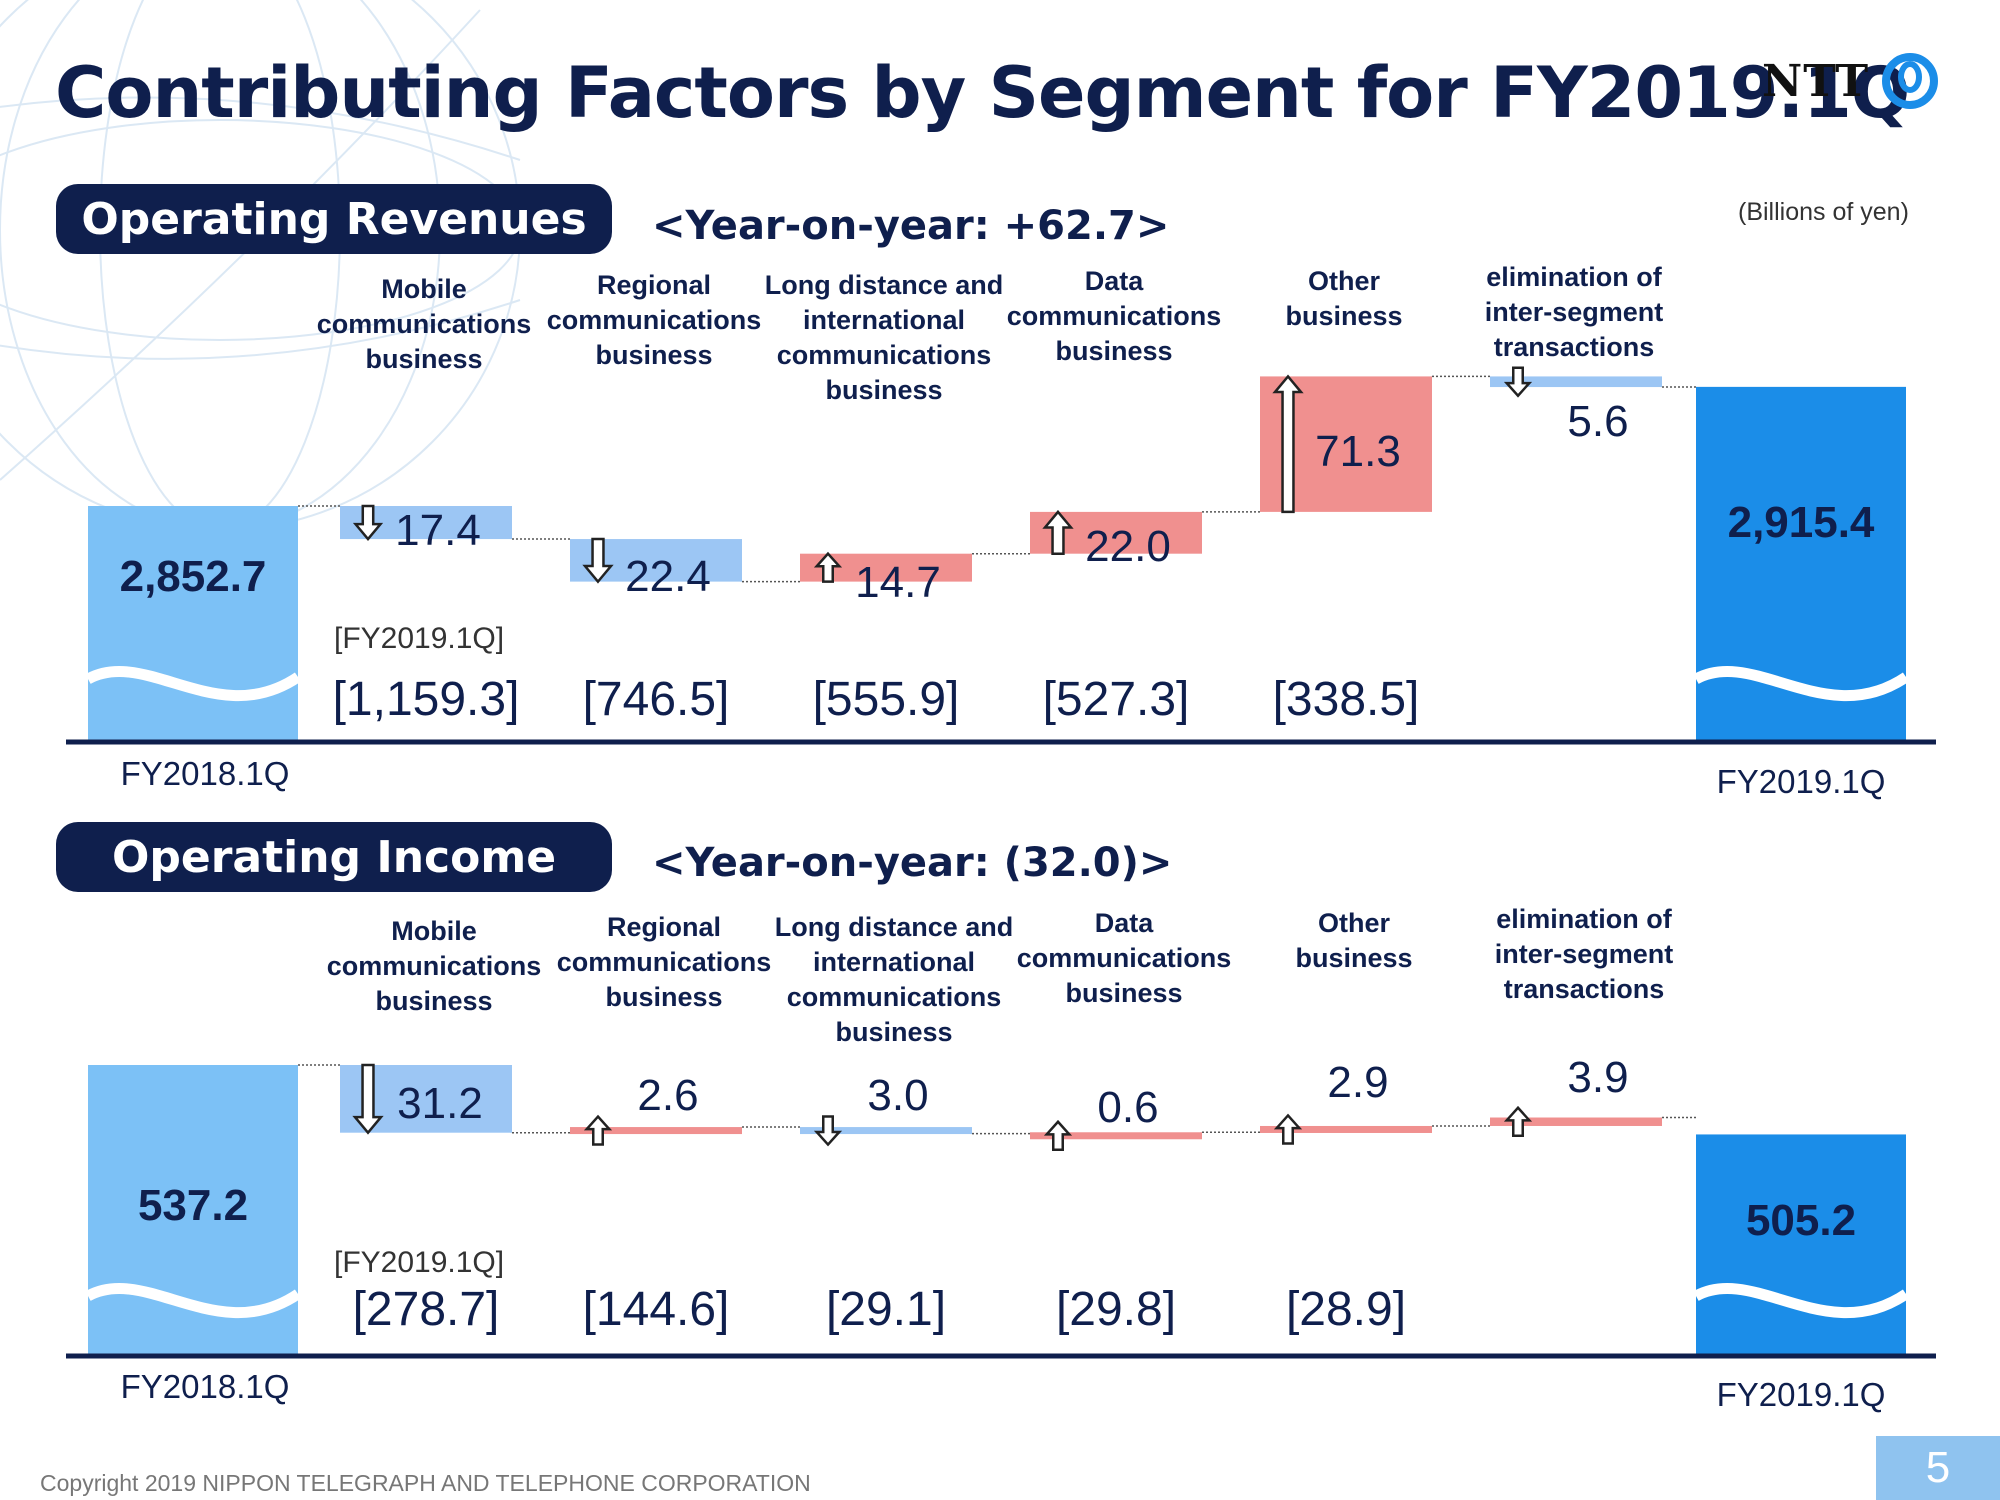  I want to click on step-value-label: 71.3, so click(1358, 451).